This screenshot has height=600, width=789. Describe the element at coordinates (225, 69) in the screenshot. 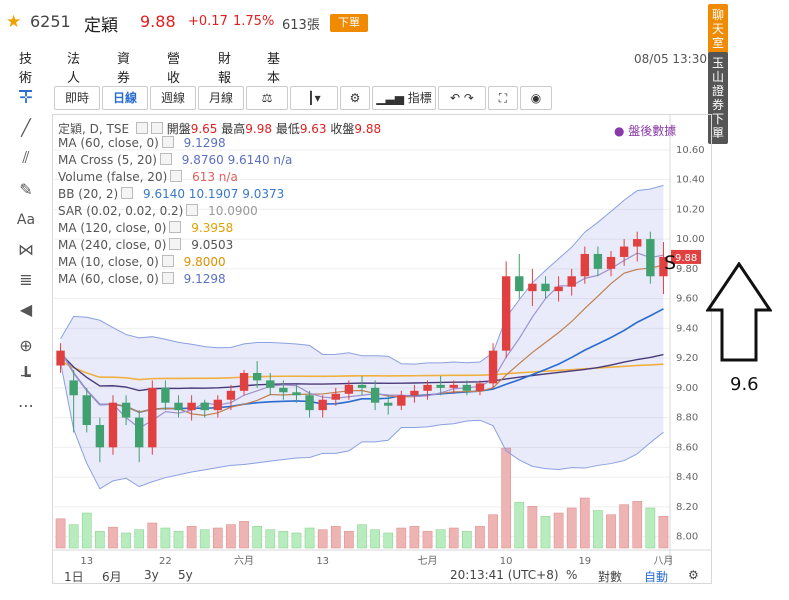

I see `tab-financials: 財報` at that location.